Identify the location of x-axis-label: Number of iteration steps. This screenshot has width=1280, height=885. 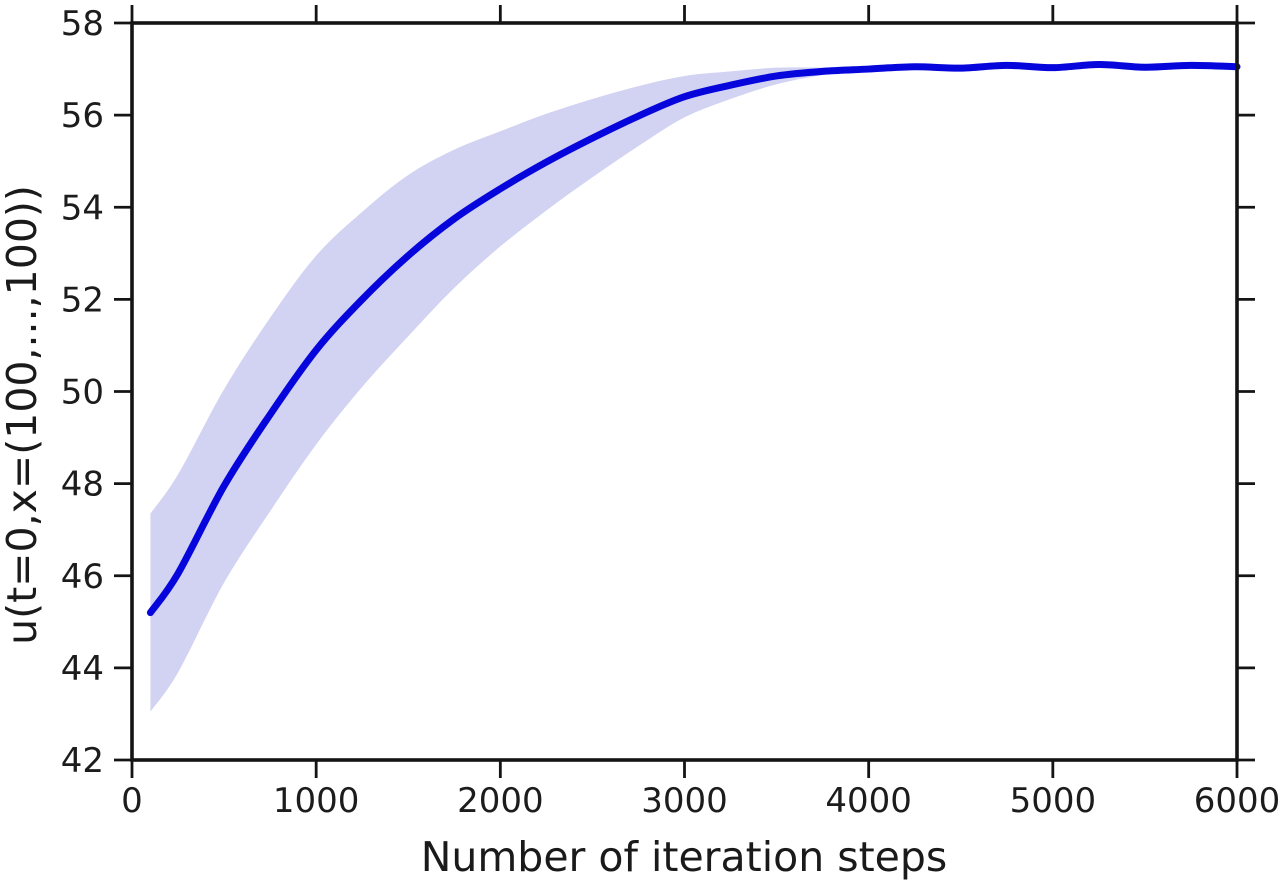
(684, 857).